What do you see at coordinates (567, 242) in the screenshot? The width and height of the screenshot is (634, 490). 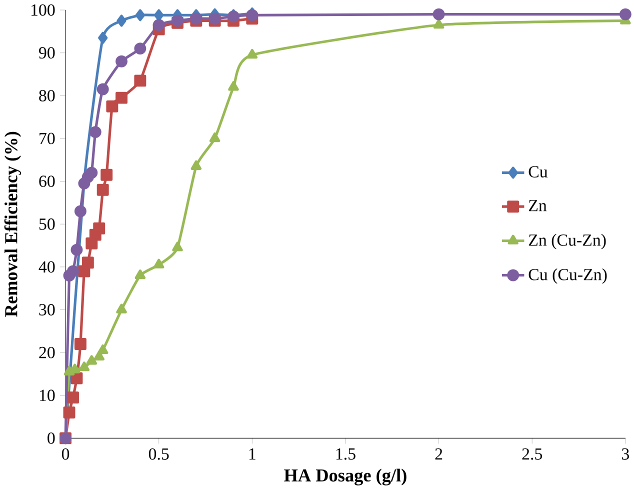 I see `legend-label: Zn (Cu-Zn)` at bounding box center [567, 242].